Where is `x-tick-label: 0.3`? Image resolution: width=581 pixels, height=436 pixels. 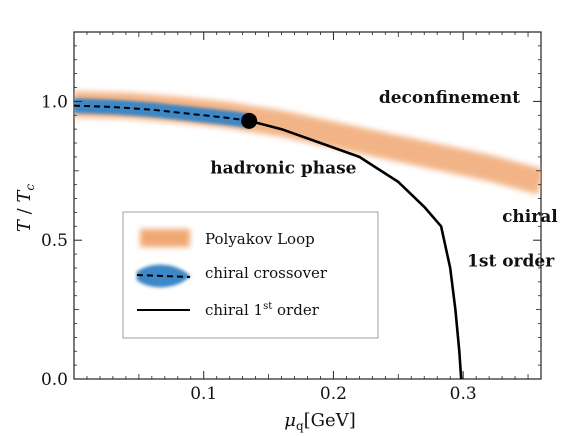 x-tick-label: 0.3 is located at coordinates (463, 394).